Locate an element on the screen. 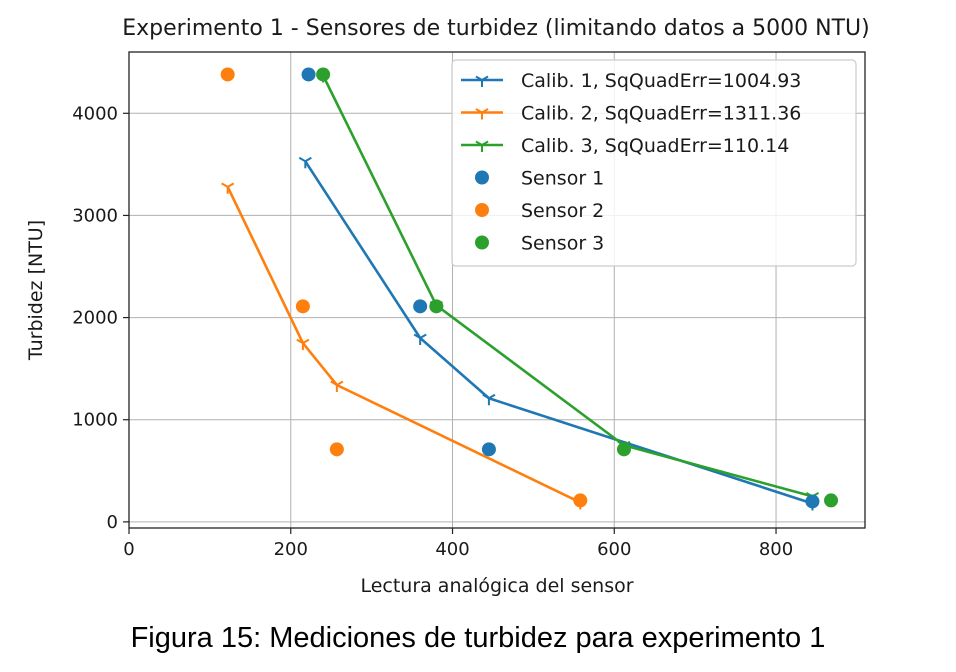 This screenshot has width=956, height=672. legend-label: Sensor 3 is located at coordinates (562, 244).